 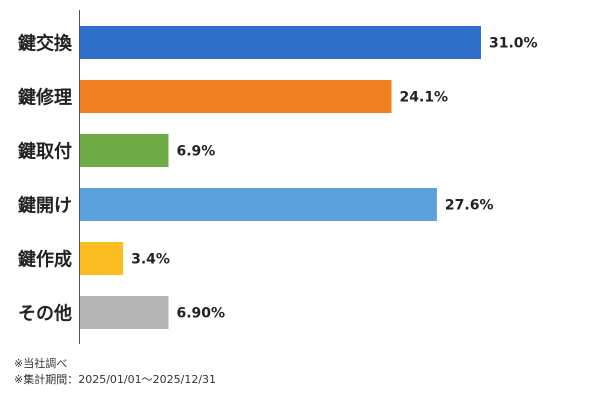 I want to click on value-label: 3.4%, so click(x=150, y=260).